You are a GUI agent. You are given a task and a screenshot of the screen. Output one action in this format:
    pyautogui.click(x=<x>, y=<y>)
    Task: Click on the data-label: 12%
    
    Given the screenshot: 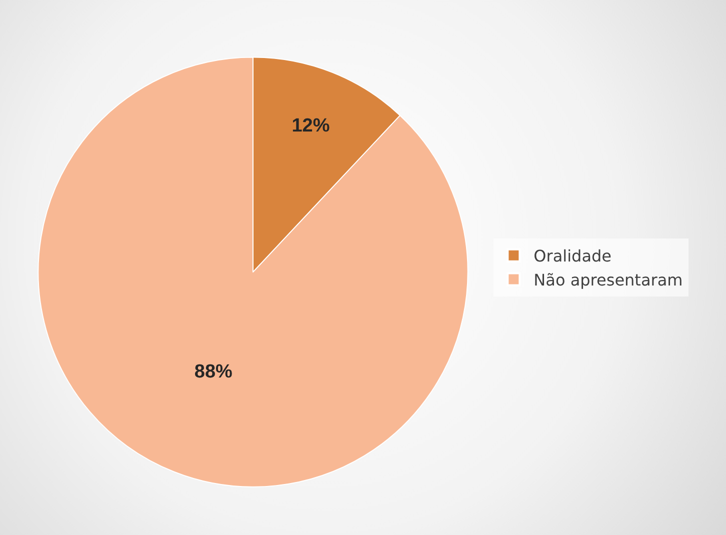 What is the action you would take?
    pyautogui.click(x=311, y=126)
    